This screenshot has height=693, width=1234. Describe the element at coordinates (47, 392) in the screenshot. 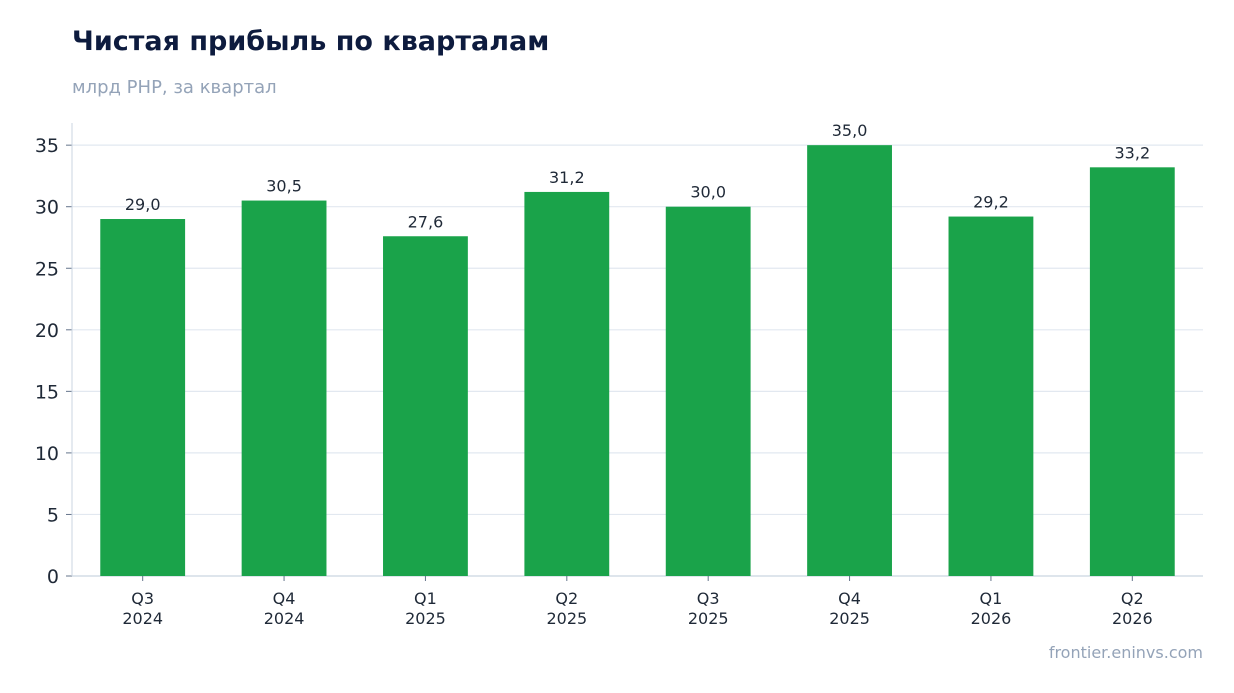

I see `y-tick-label: 15` at that location.